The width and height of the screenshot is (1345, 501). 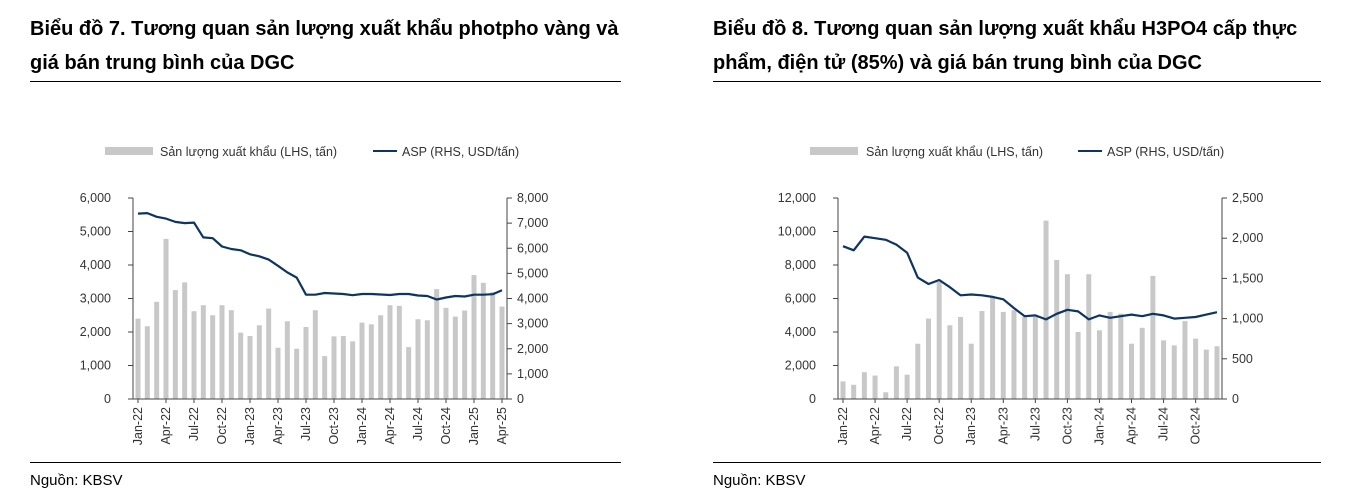 I want to click on right-tick-label: 3,000, so click(x=532, y=324).